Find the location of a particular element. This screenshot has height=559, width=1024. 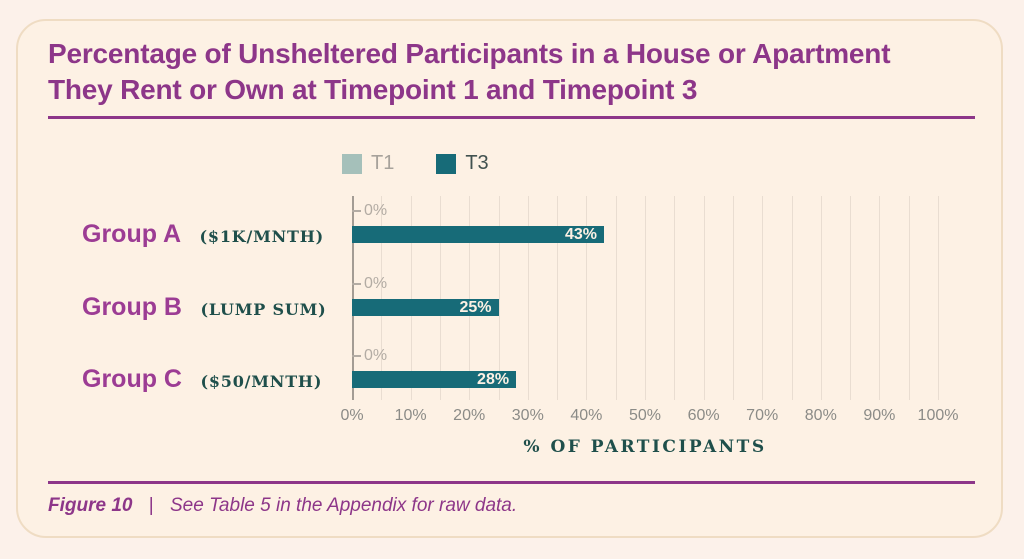

group-c-qualifier: ($50/MNTH) is located at coordinates (261, 381).